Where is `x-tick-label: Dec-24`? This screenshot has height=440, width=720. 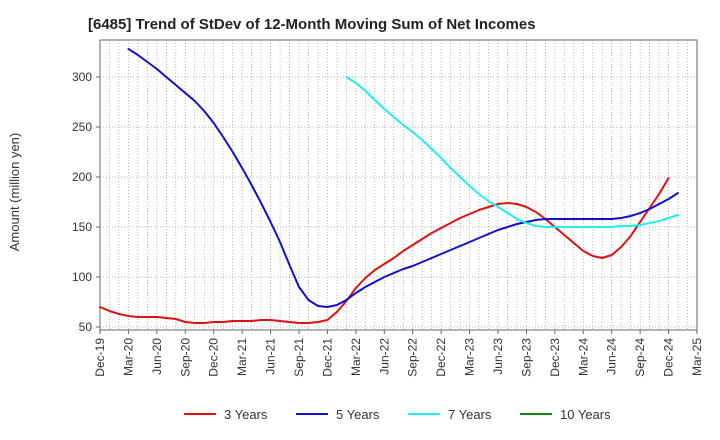 x-tick-label: Dec-24 is located at coordinates (669, 357).